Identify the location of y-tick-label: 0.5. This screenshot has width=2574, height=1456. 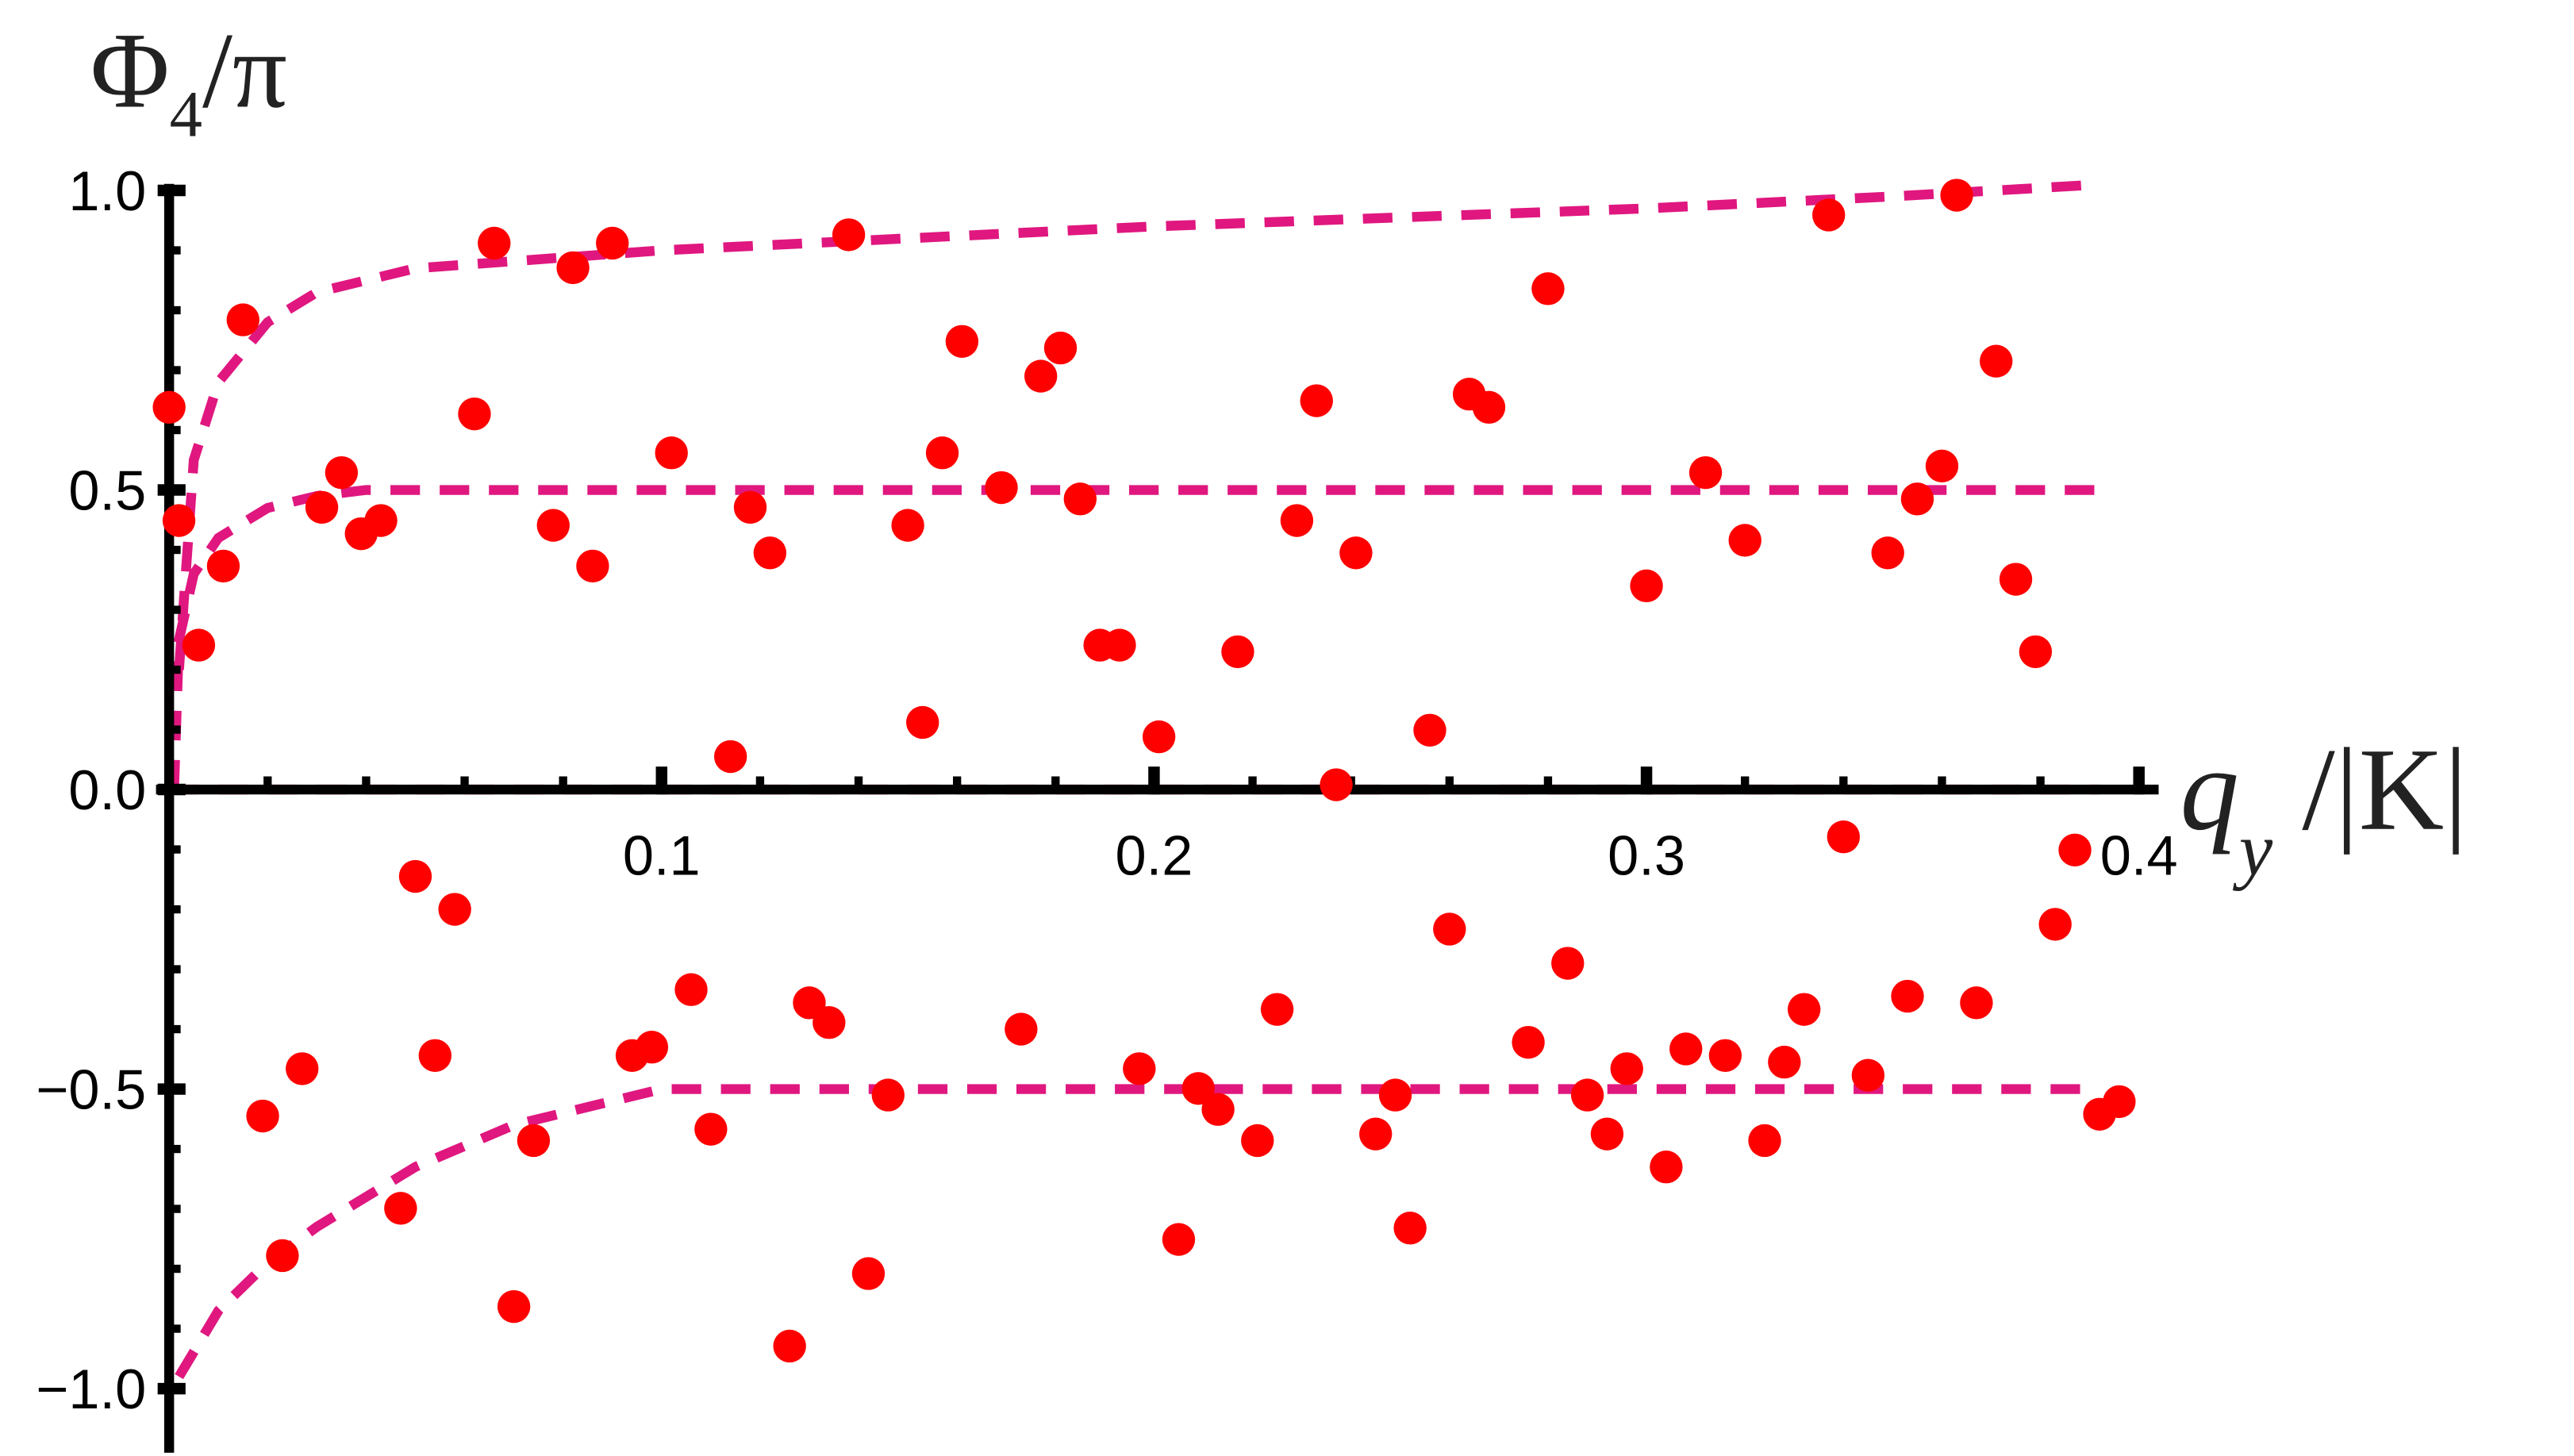
(107, 490).